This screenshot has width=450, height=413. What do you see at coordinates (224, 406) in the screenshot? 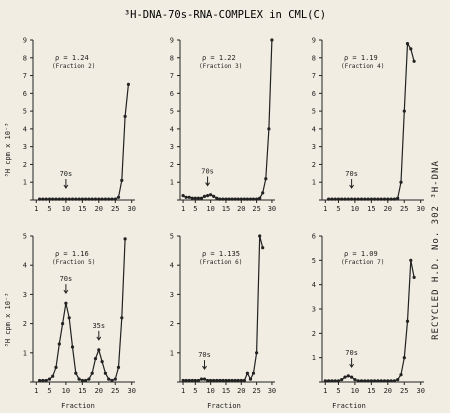
I see `x-axis-label-middle: Fraction` at bounding box center [224, 406].